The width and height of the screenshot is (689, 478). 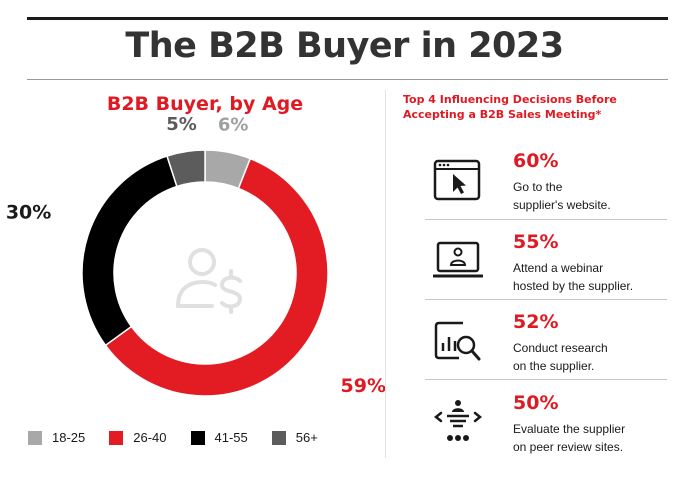 What do you see at coordinates (538, 187) in the screenshot?
I see `description-line: Go to the` at bounding box center [538, 187].